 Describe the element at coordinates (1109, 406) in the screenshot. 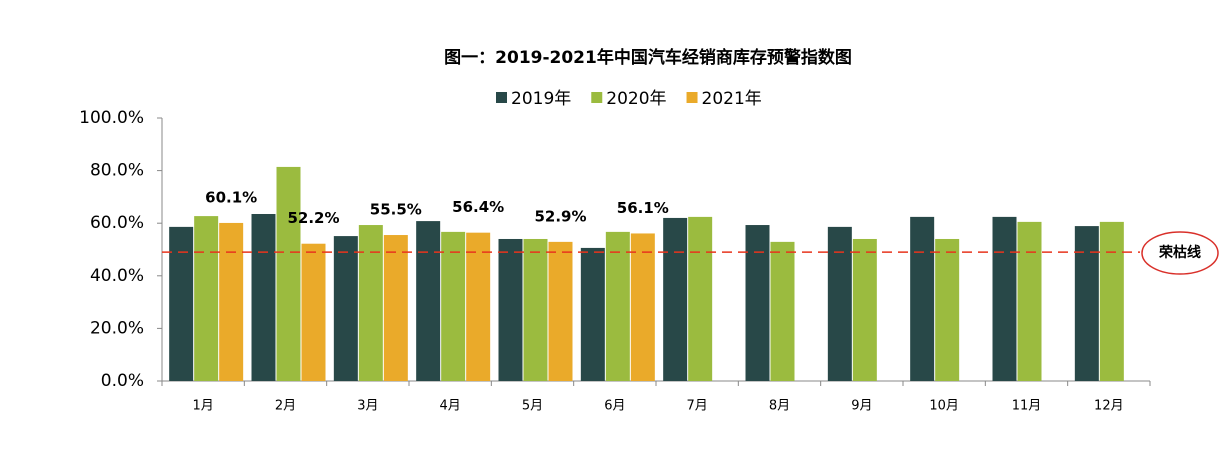

I see `x-tick-label: 12月` at that location.